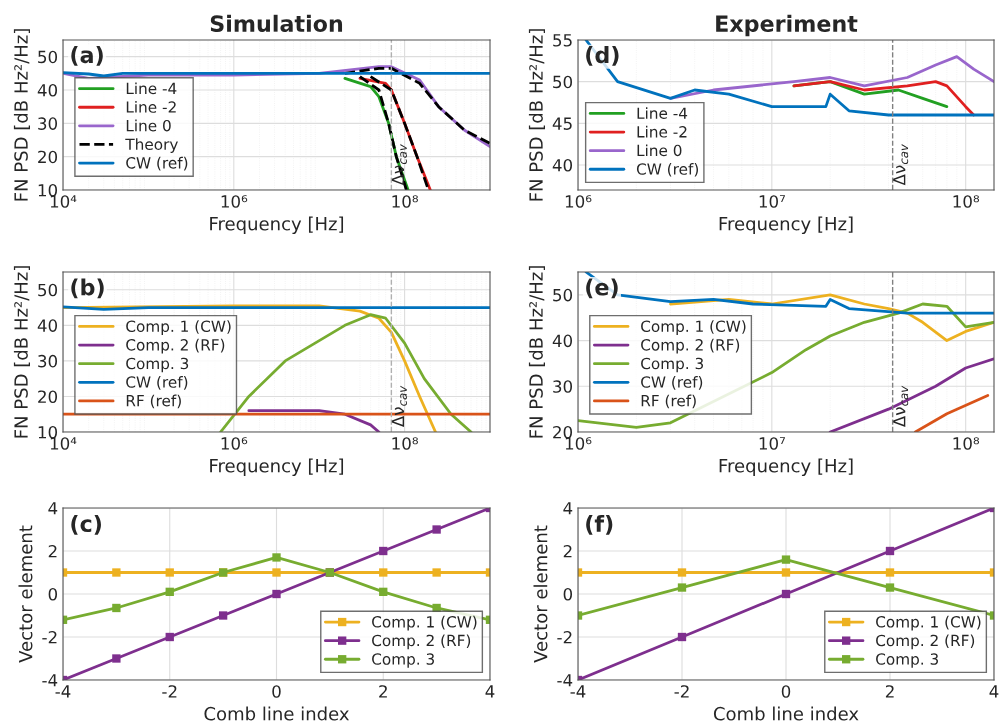 Image resolution: width=1008 pixels, height=728 pixels. What do you see at coordinates (86, 524) in the screenshot?
I see `annotation: (c)` at bounding box center [86, 524].